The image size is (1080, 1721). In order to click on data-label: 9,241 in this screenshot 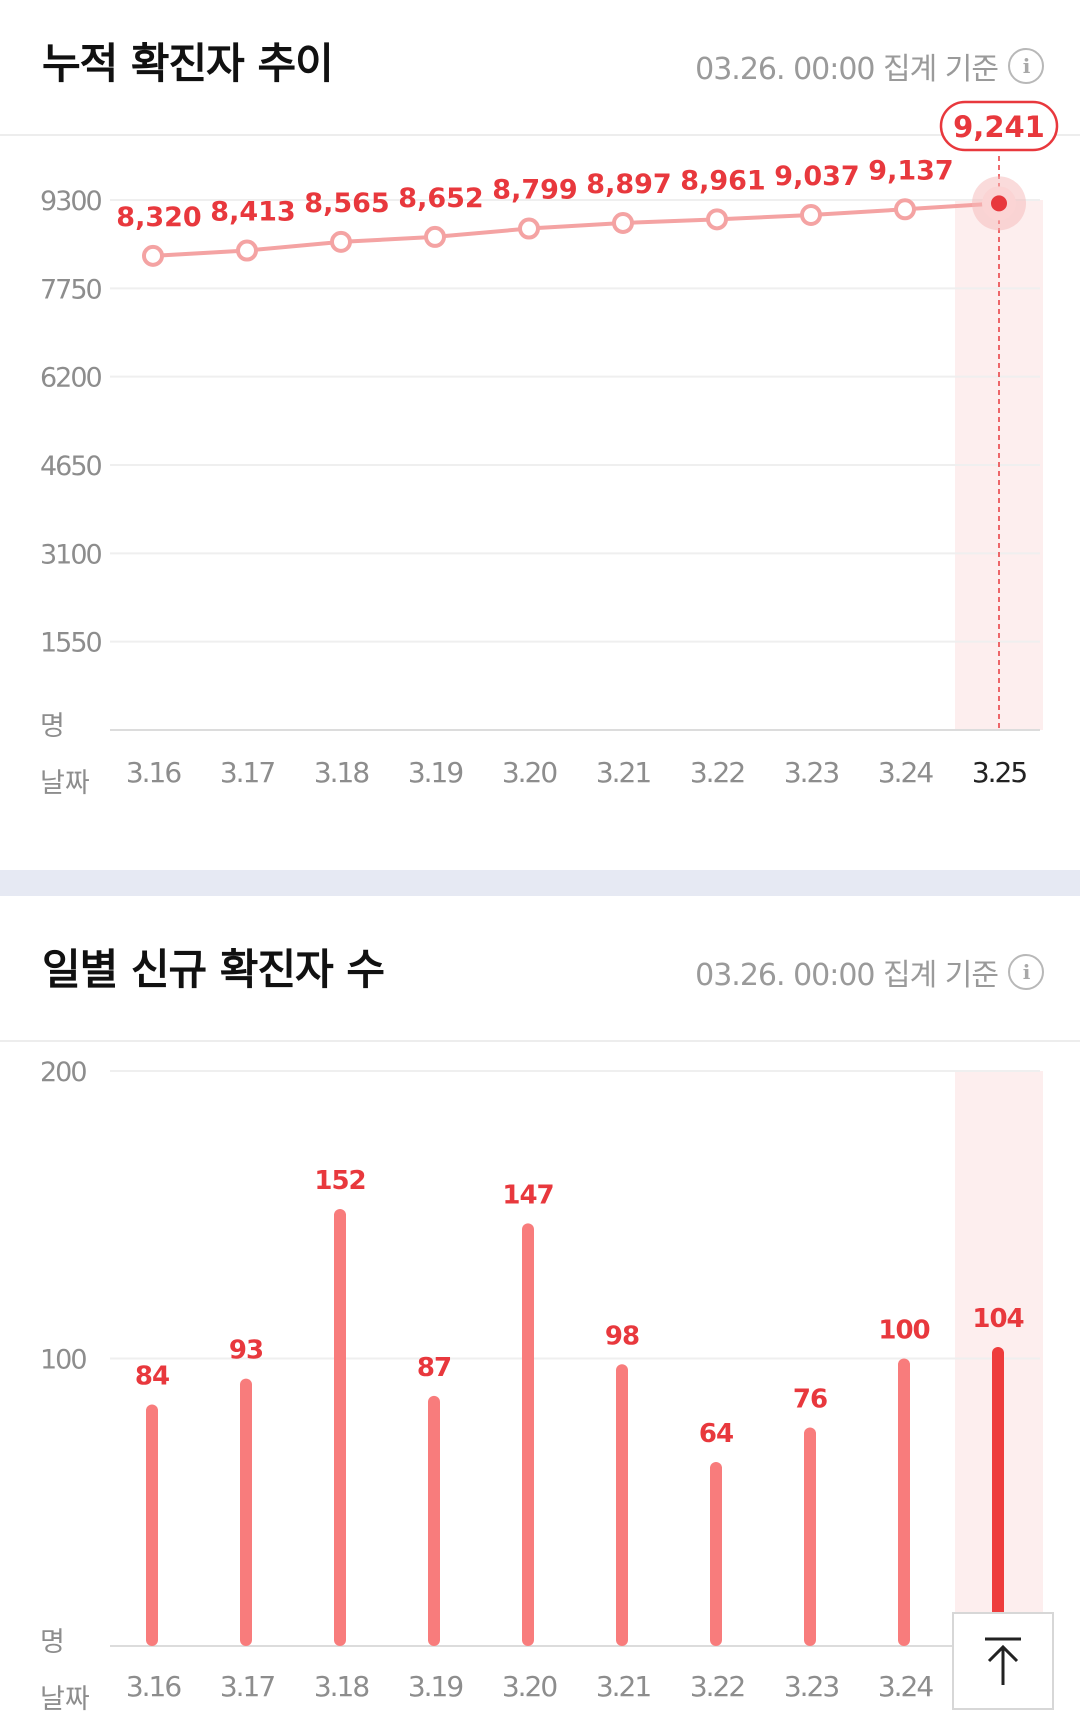, I will do `click(999, 127)`.